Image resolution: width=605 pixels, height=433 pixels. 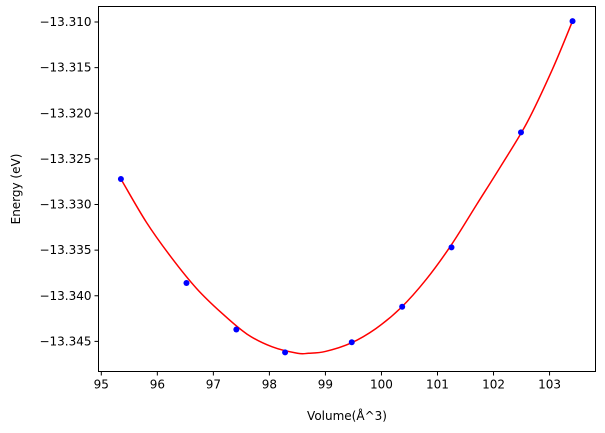 What do you see at coordinates (16, 189) in the screenshot?
I see `y-axis-label: Energy (eV)` at bounding box center [16, 189].